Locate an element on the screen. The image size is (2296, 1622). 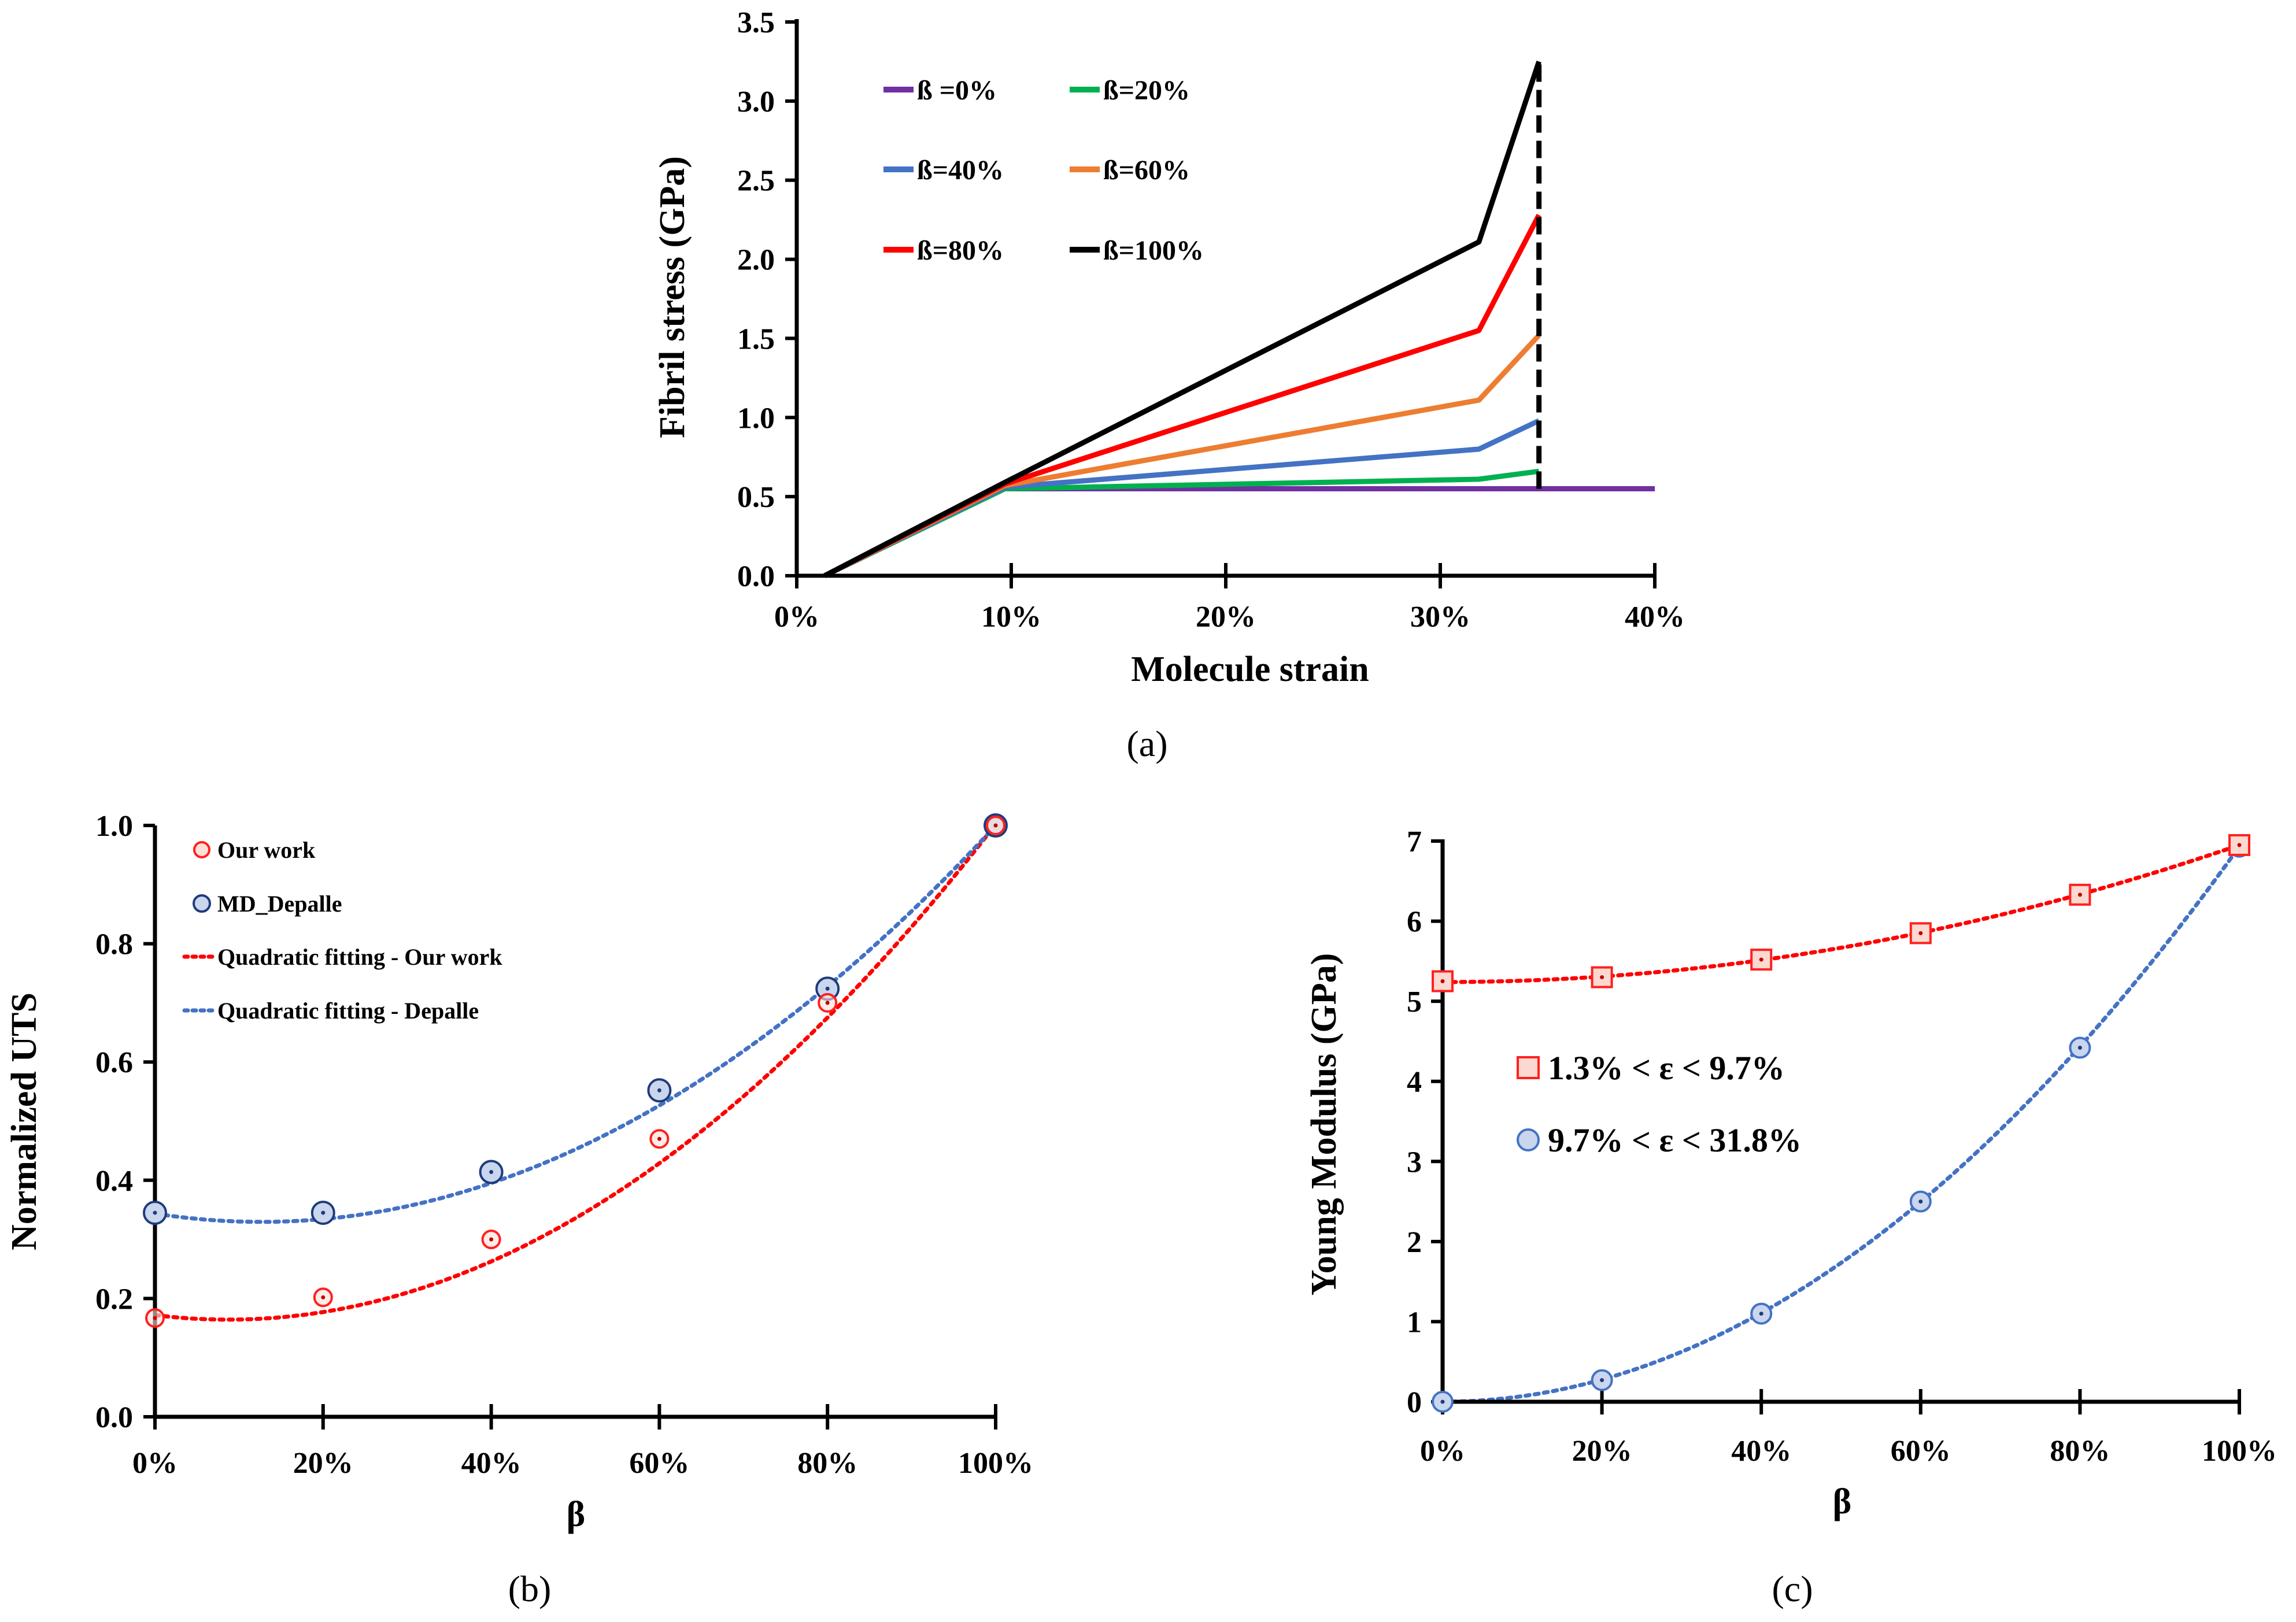
b-y-tick-label: 0.2 is located at coordinates (114, 1299).